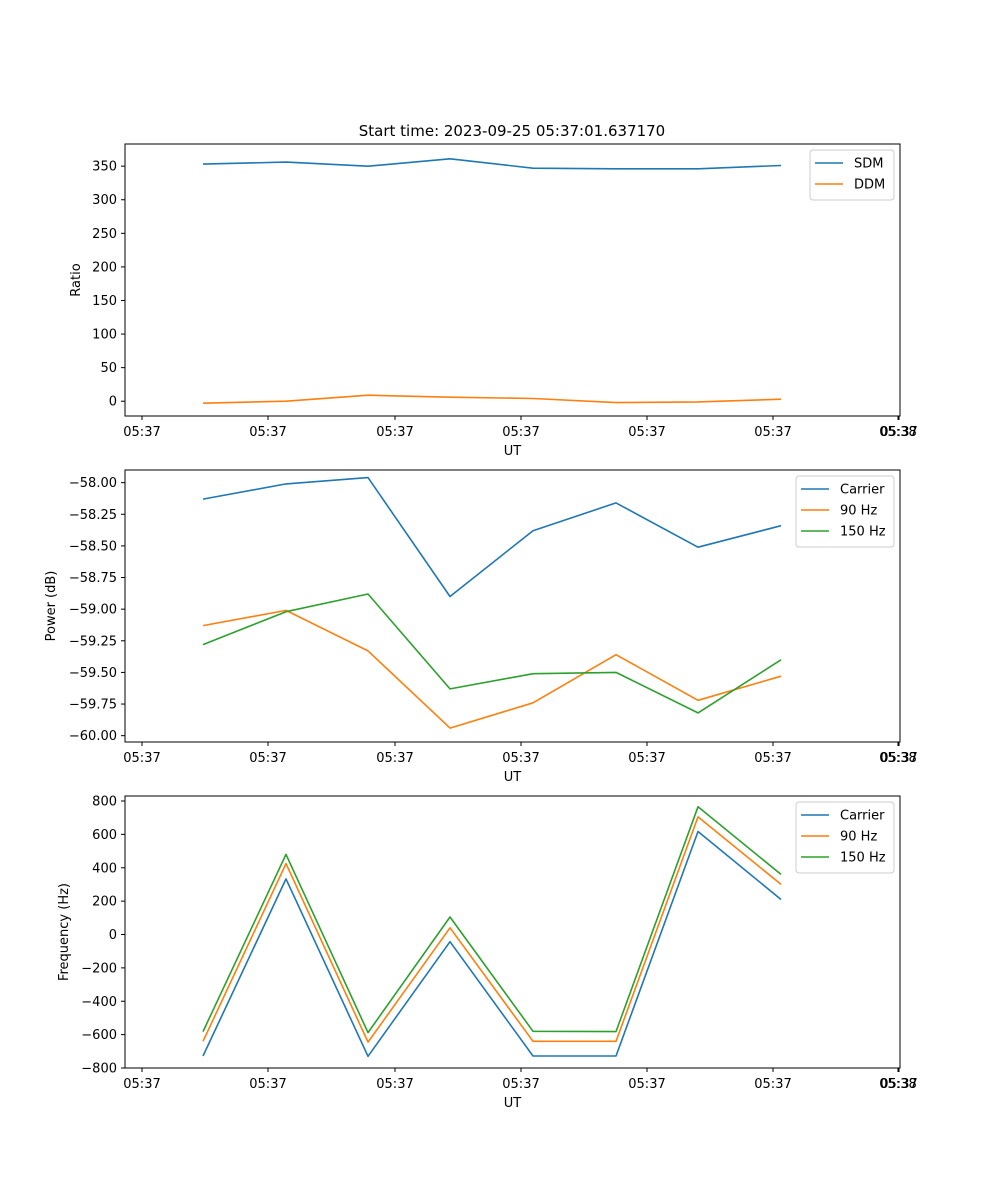 The width and height of the screenshot is (1000, 1200). What do you see at coordinates (104, 335) in the screenshot?
I see `y-tick-label: 100` at bounding box center [104, 335].